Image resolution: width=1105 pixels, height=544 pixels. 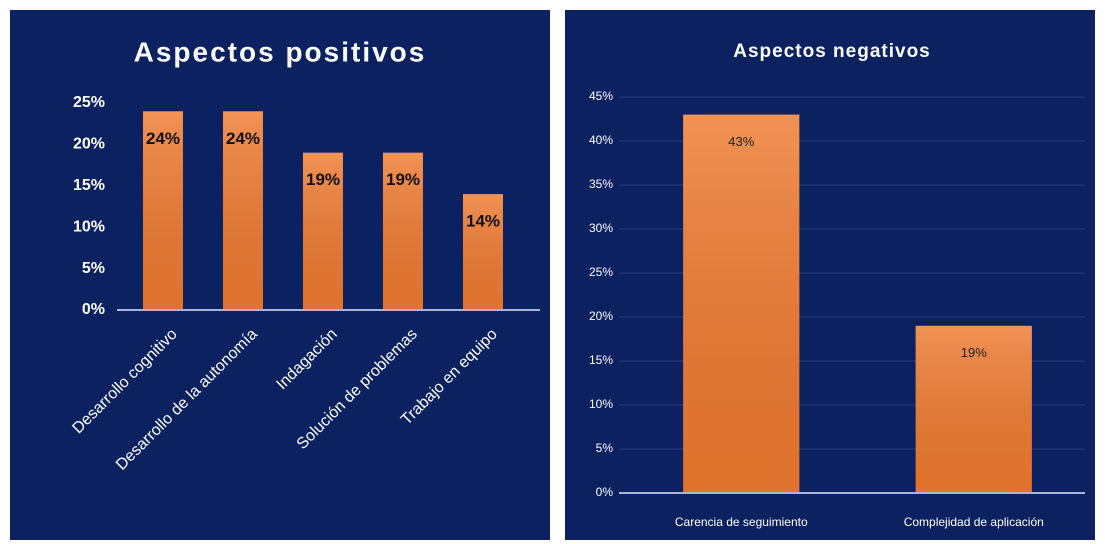 What do you see at coordinates (601, 228) in the screenshot?
I see `y-tick-label: 30%` at bounding box center [601, 228].